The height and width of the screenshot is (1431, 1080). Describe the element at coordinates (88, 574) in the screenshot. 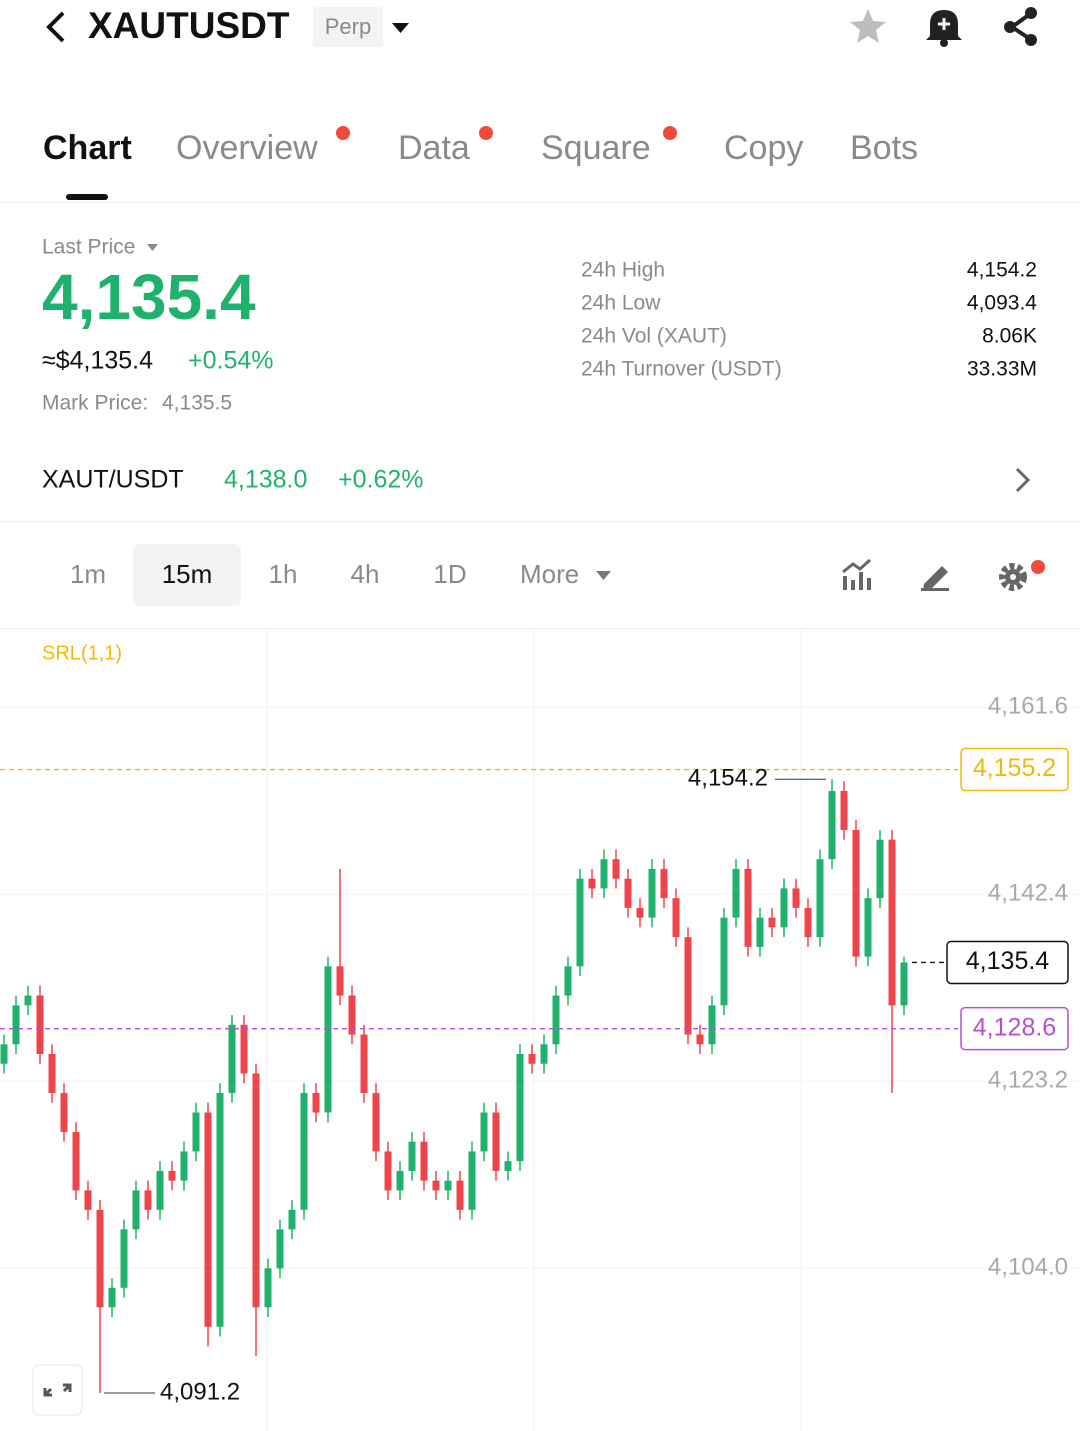

I see `interval: 1m` at that location.